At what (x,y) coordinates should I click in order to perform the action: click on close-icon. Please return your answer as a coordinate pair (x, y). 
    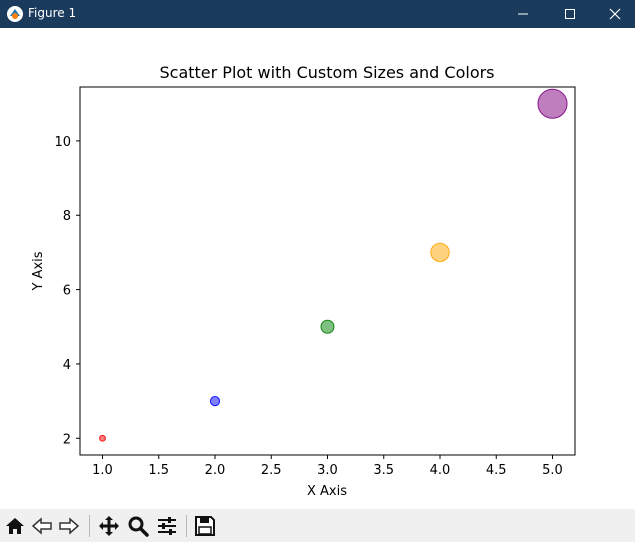
    Looking at the image, I should click on (615, 14).